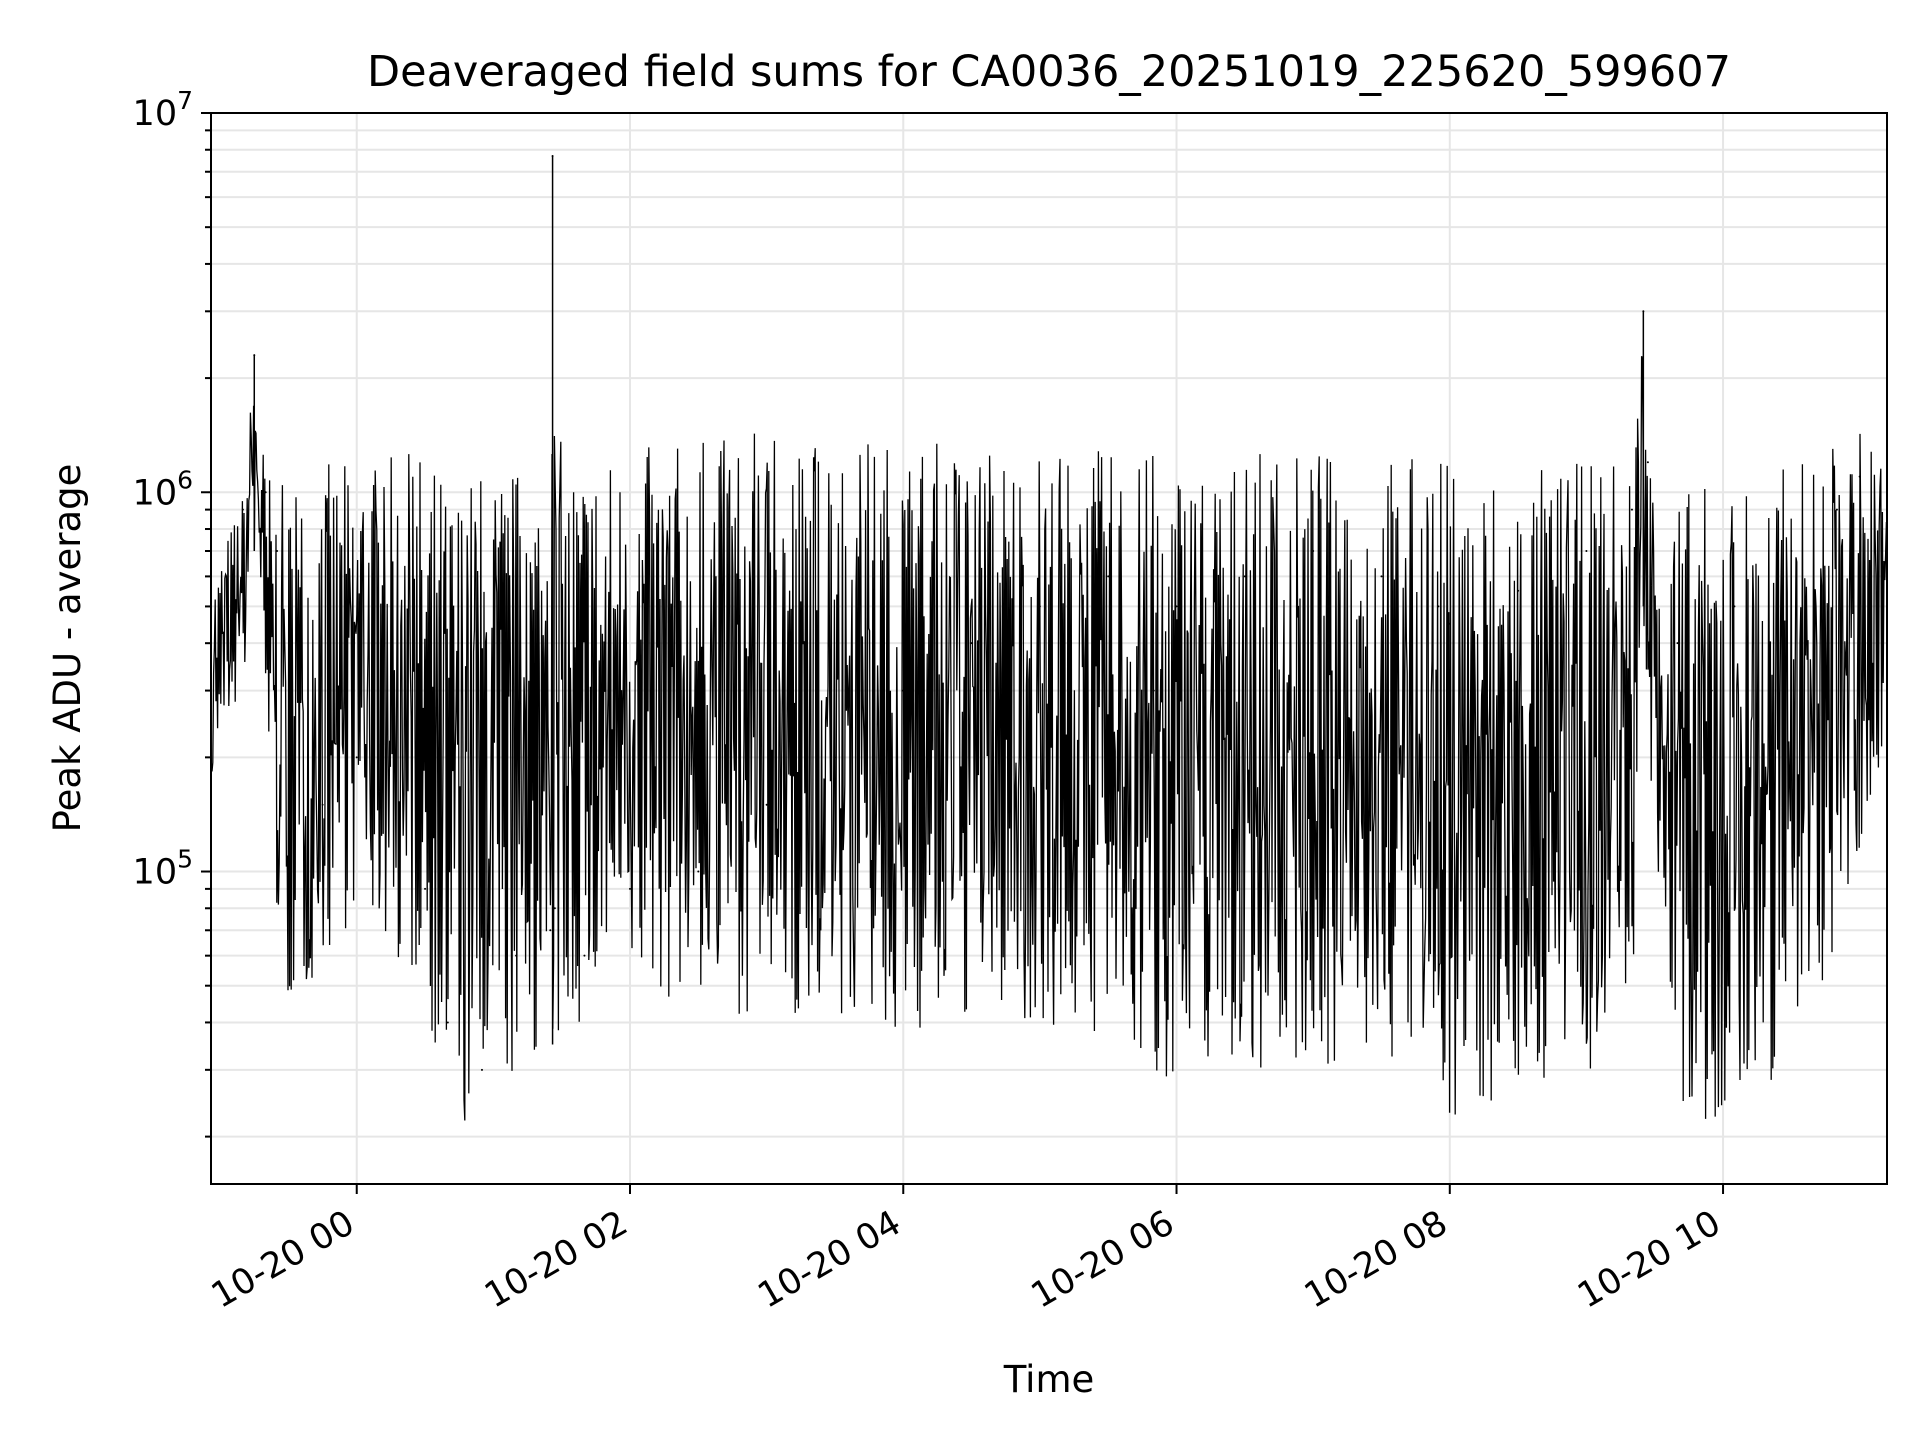 The image size is (1920, 1440). I want to click on y-axis-label: Peak ADU - average, so click(67, 648).